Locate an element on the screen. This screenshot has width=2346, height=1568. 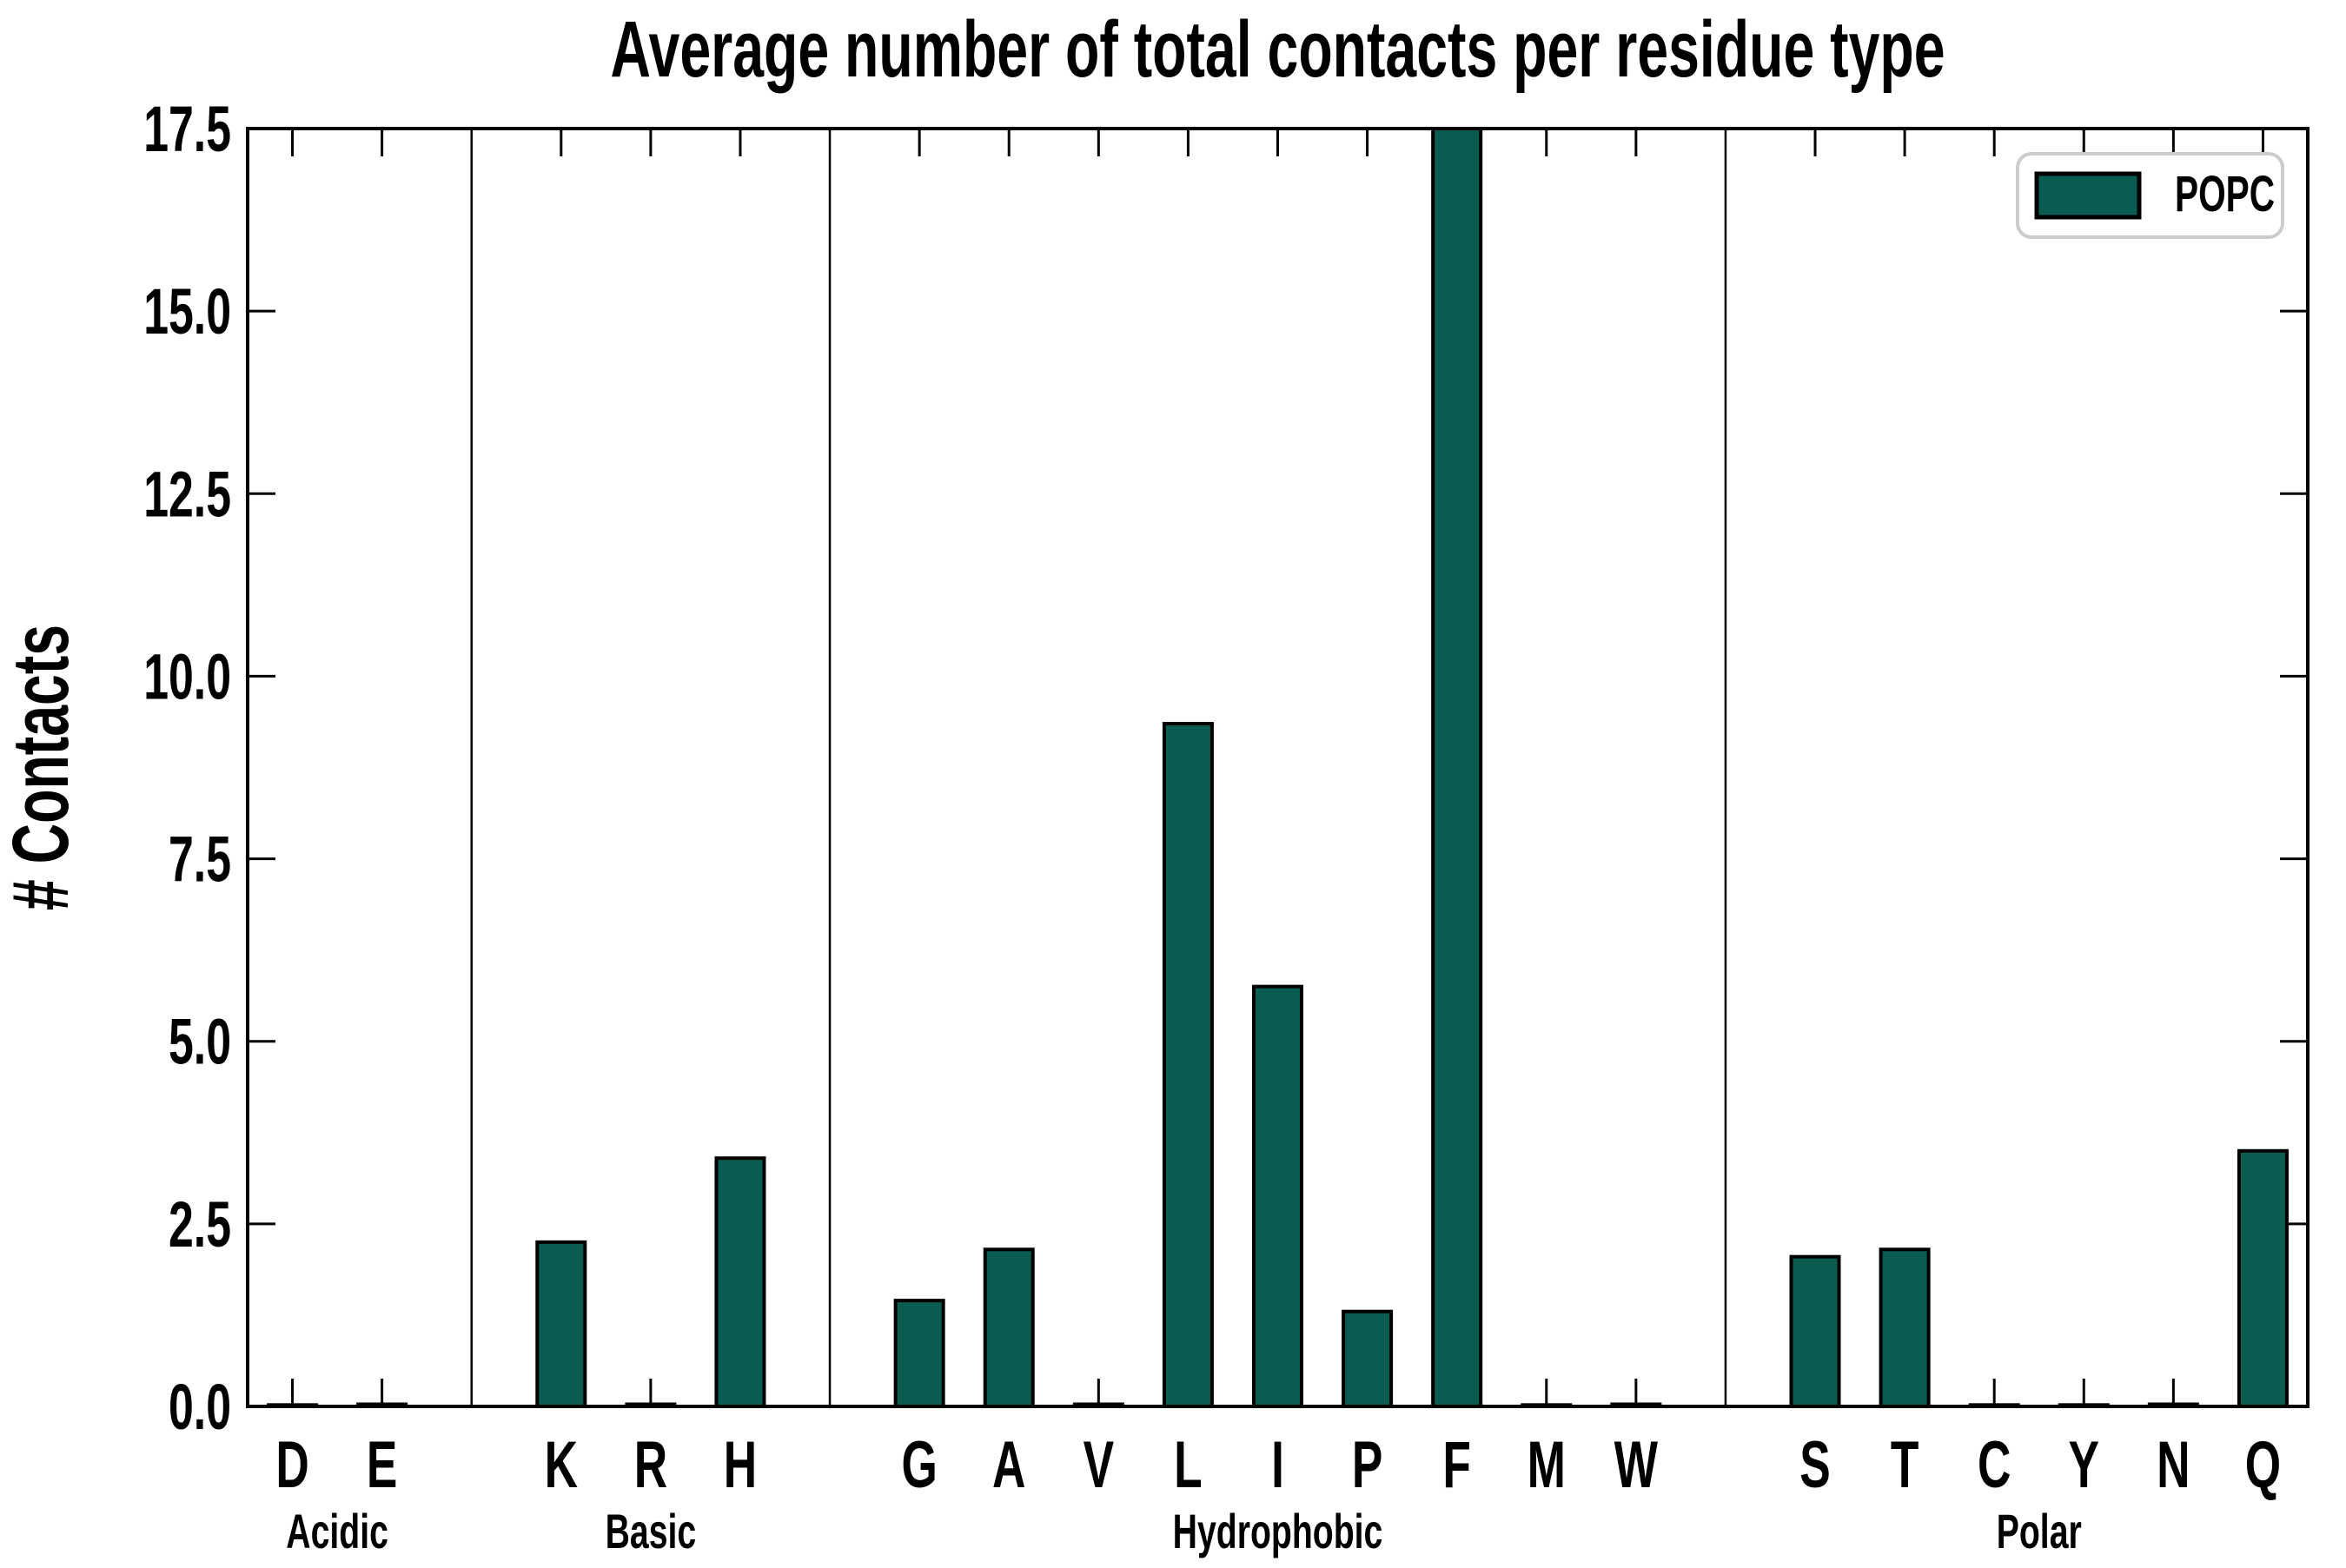
x-tick-label: C is located at coordinates (1995, 1465).